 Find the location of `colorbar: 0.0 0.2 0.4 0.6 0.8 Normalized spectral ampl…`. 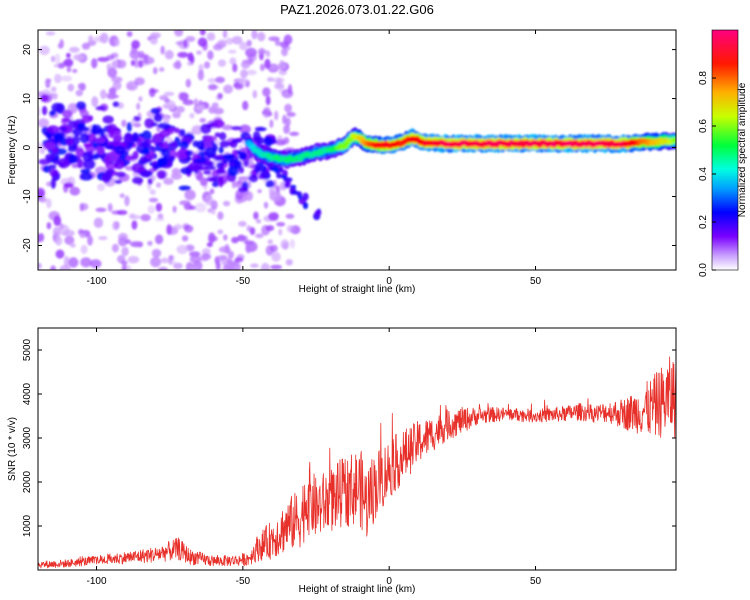

colorbar: 0.0 0.2 0.4 0.6 0.8 Normalized spectral ampl… is located at coordinates (723, 153).